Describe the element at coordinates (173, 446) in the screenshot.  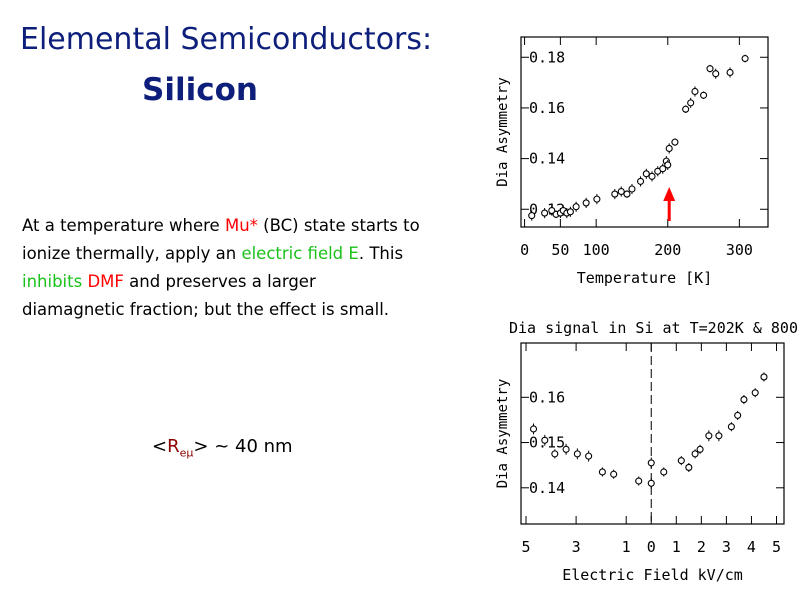
I see `radius-symbol: R` at that location.